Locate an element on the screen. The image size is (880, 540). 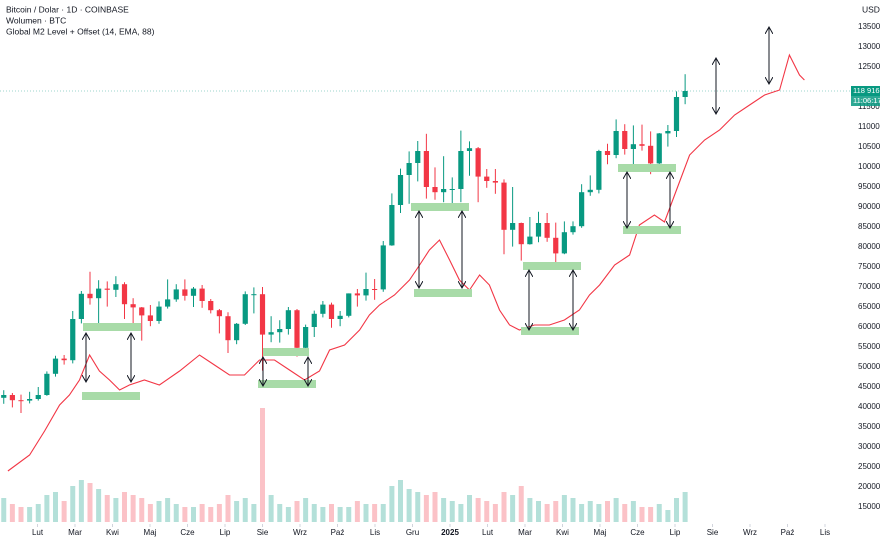
x-tick-label: Mar is located at coordinates (75, 532).